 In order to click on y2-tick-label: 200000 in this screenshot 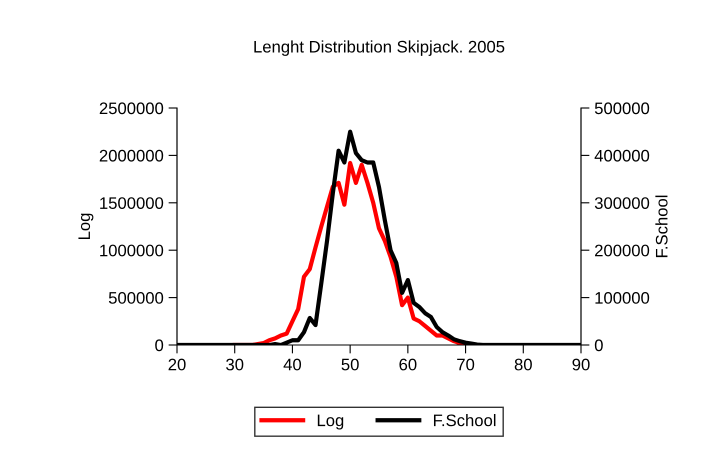, I will do `click(622, 250)`.